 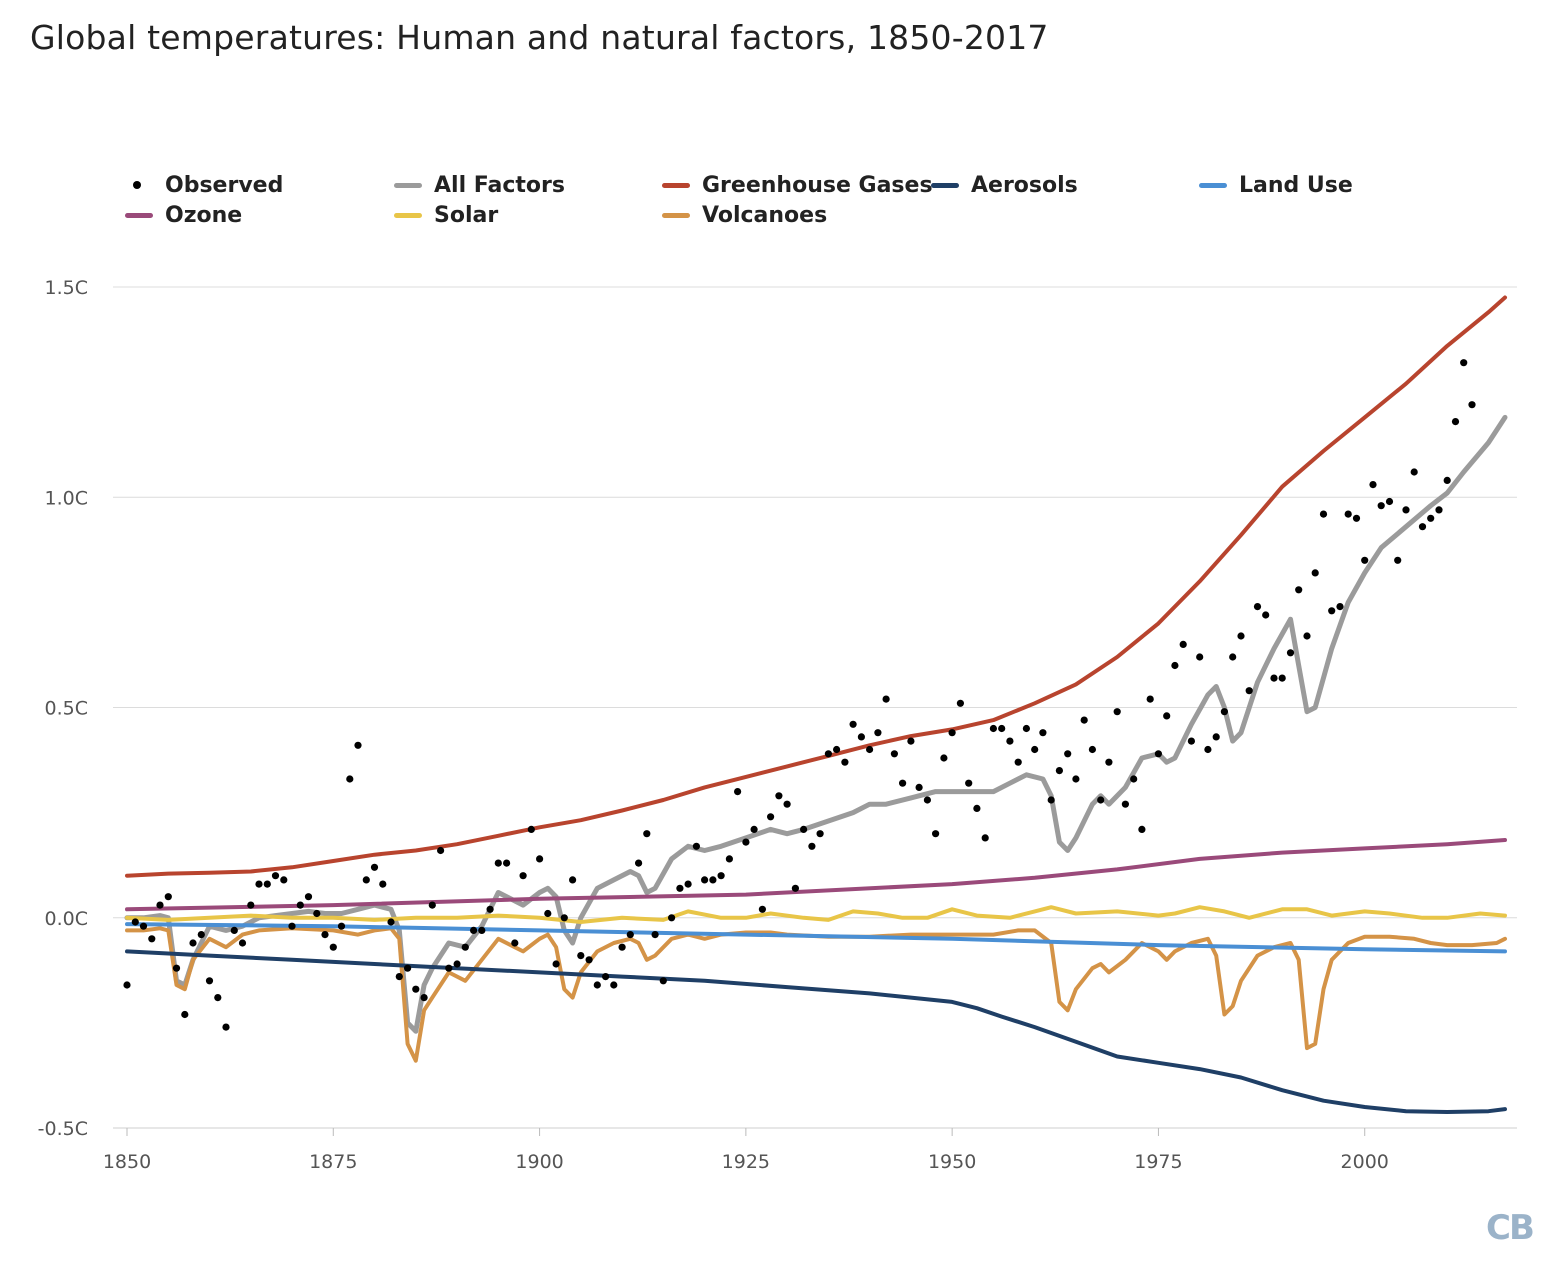 What do you see at coordinates (139, 184) in the screenshot?
I see `legend-swatch-observed` at bounding box center [139, 184].